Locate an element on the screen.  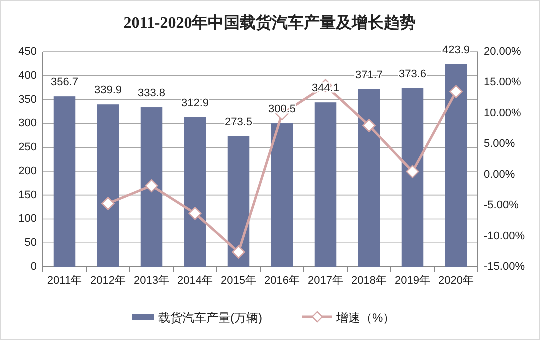
x-tick-label: 2013年 is located at coordinates (152, 281).